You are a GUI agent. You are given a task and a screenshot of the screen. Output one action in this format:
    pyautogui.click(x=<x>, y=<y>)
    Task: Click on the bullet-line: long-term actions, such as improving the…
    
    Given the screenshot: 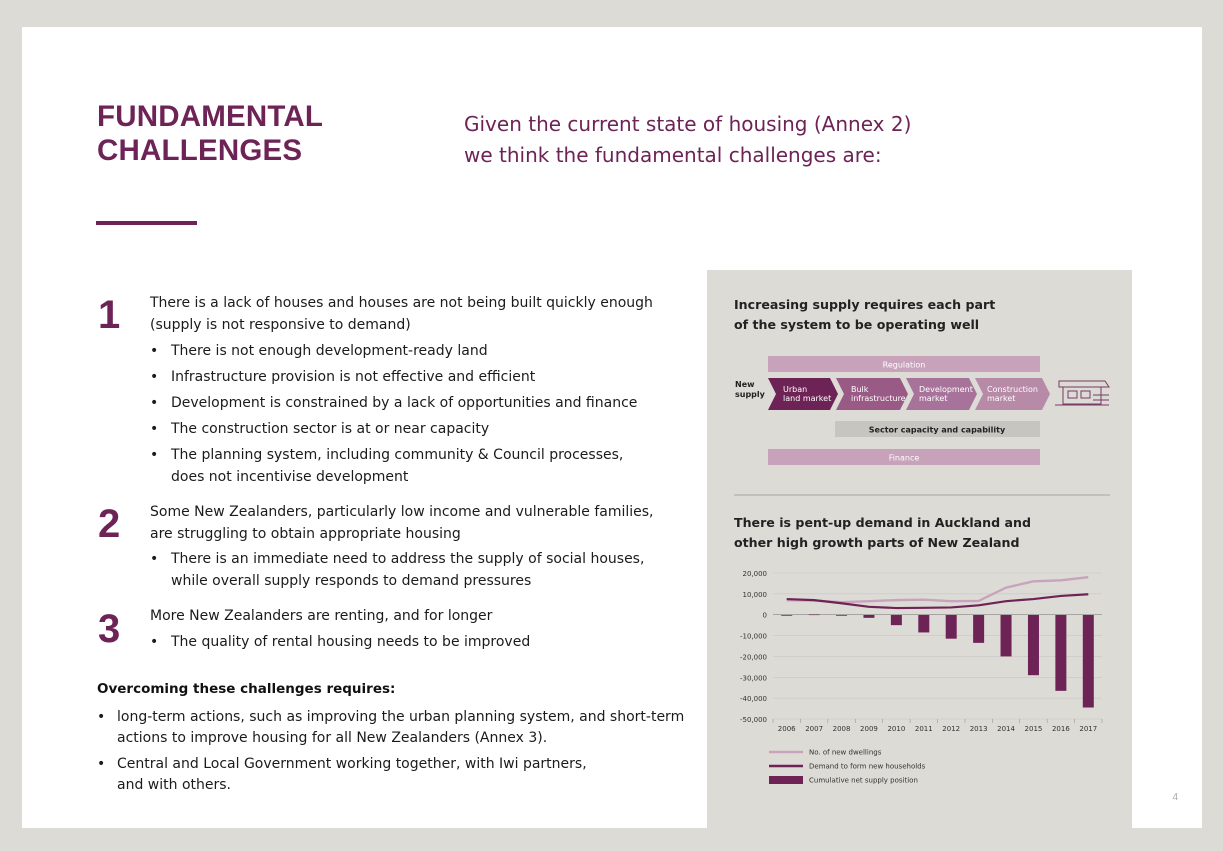 What is the action you would take?
    pyautogui.click(x=401, y=717)
    